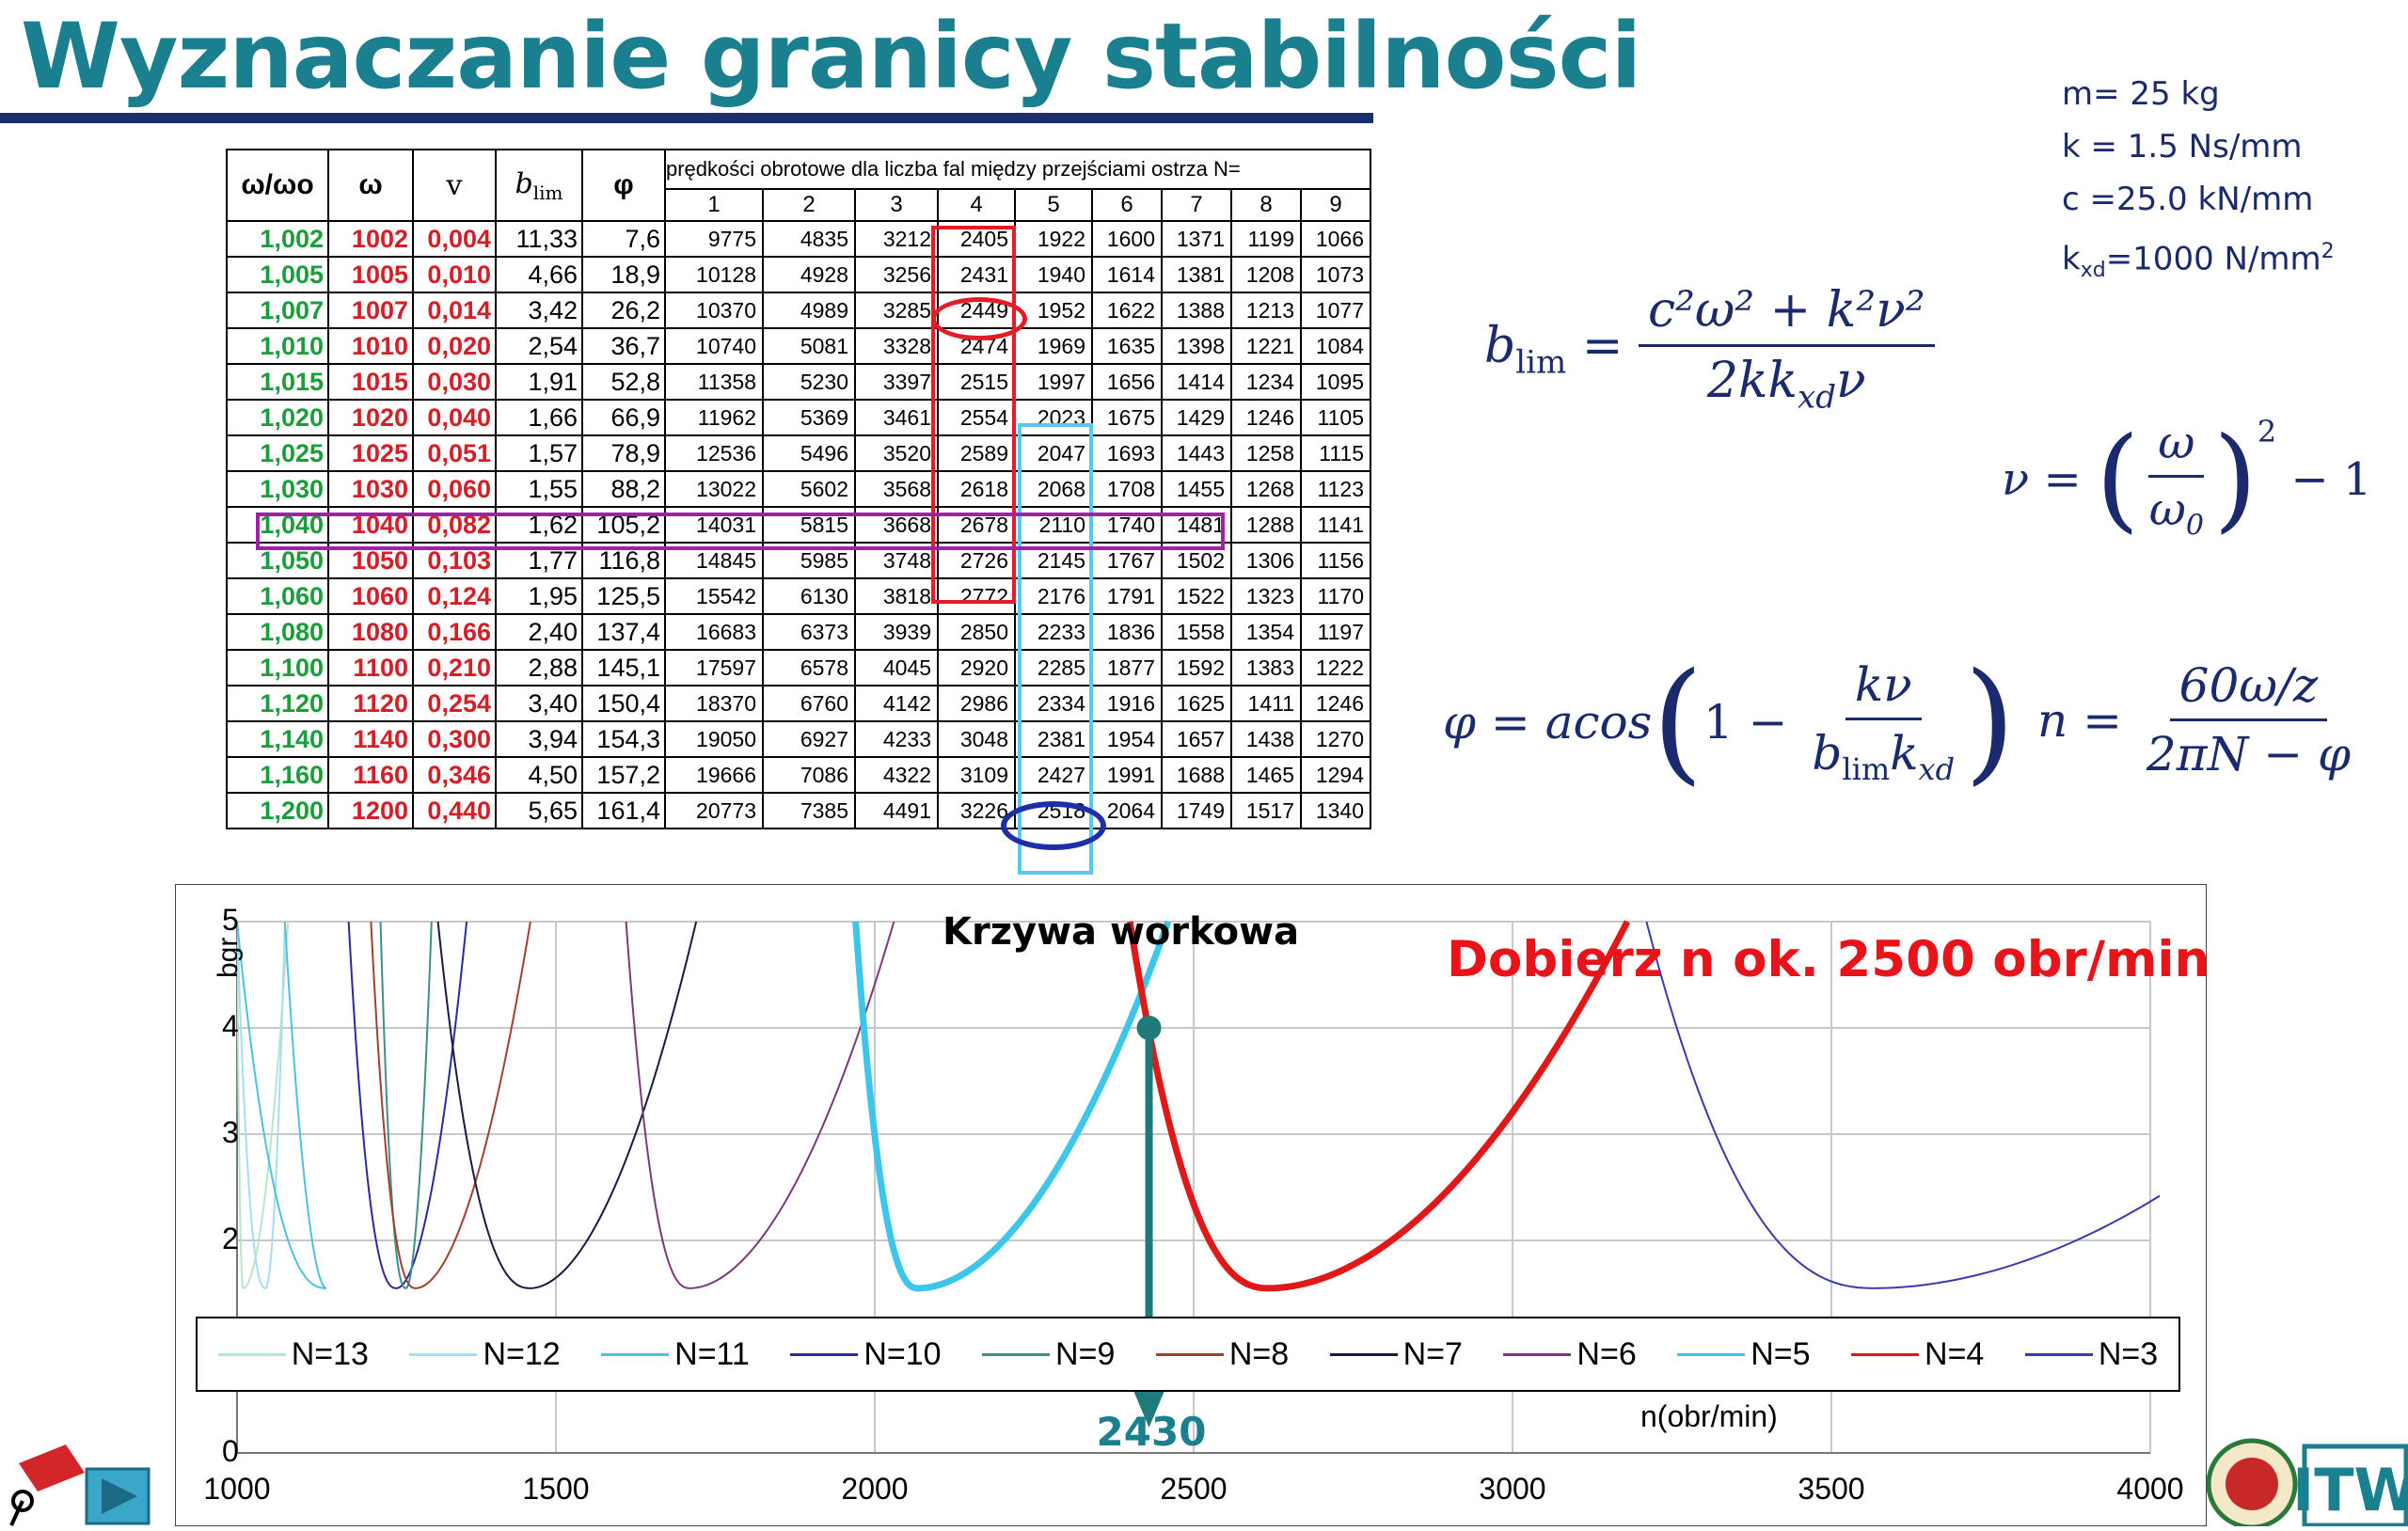  What do you see at coordinates (2195, 719) in the screenshot?
I see `formula-n: n = 60ω/z 2πN − φ` at bounding box center [2195, 719].